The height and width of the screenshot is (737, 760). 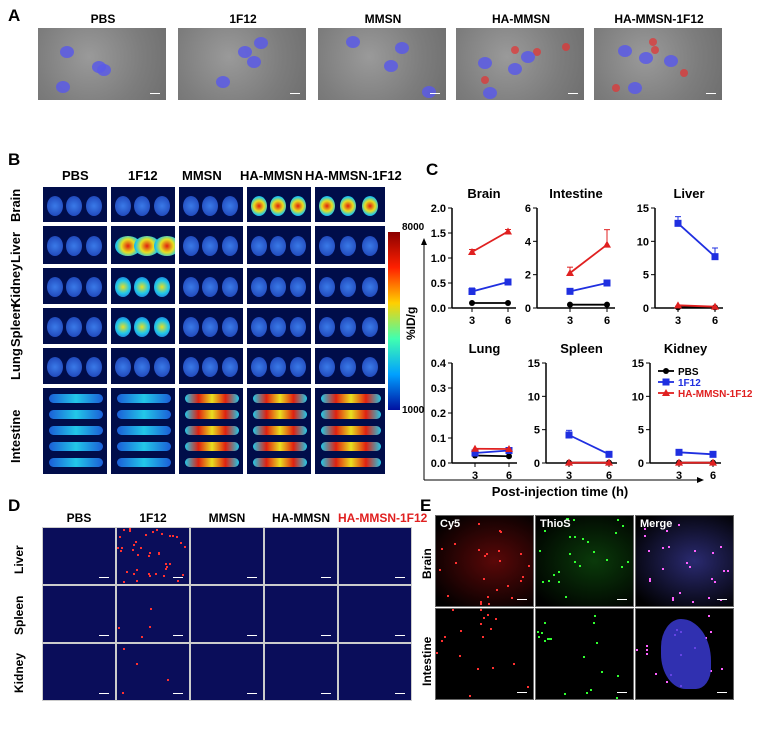 What do you see at coordinates (643, 242) in the screenshot?
I see `y-tick-label: 10` at bounding box center [643, 242].